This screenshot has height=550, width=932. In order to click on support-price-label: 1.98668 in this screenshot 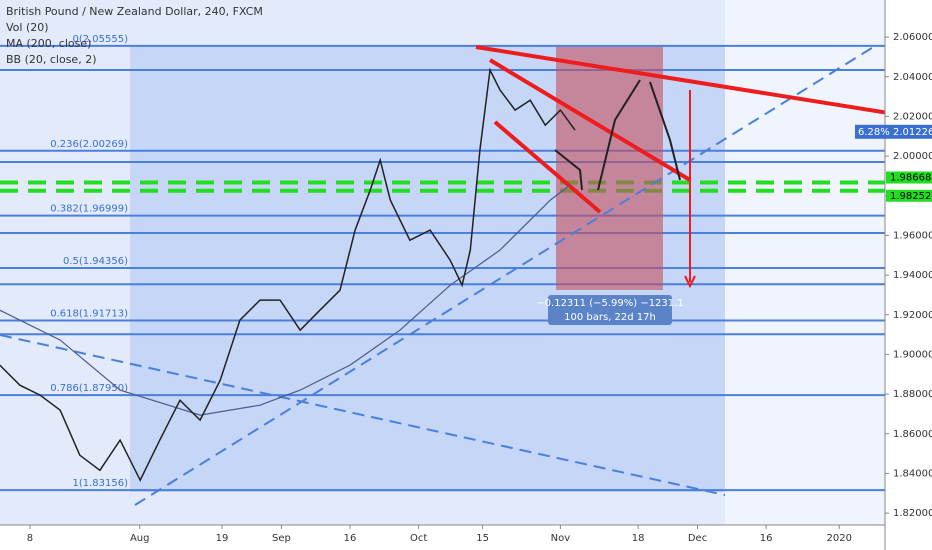, I will do `click(910, 178)`.